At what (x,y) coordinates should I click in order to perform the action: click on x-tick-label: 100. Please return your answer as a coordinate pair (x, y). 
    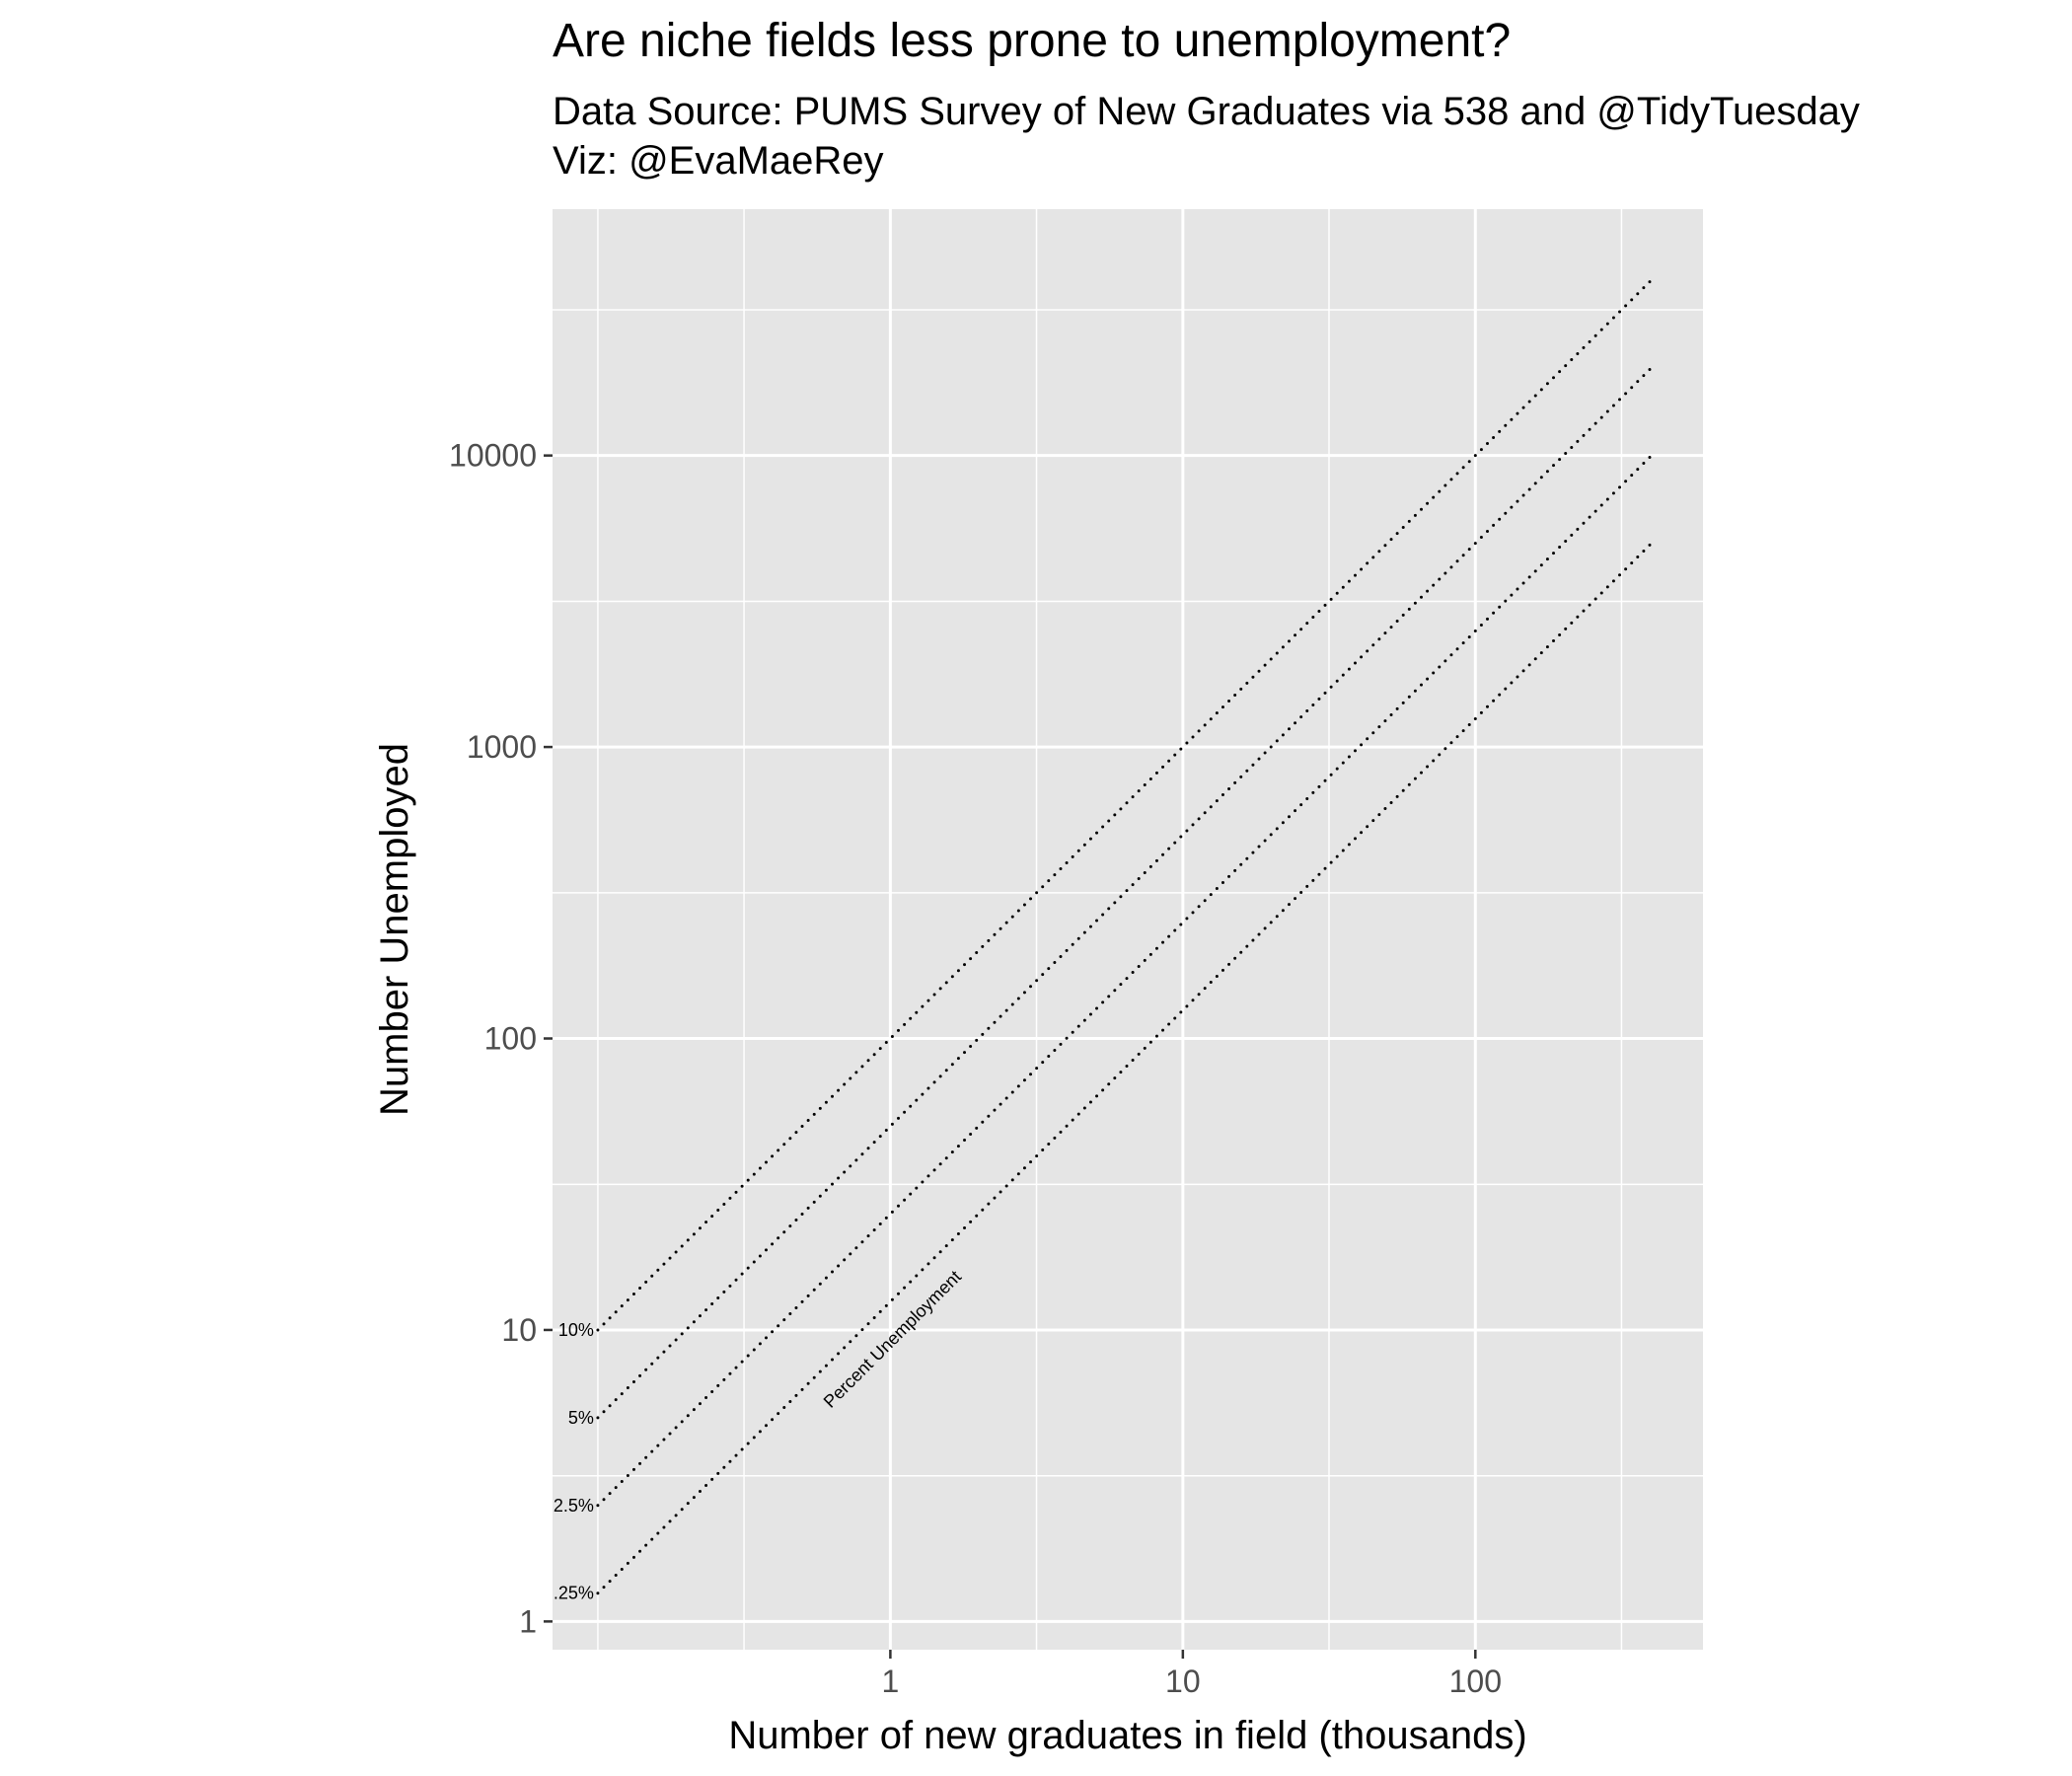
    Looking at the image, I should click on (1476, 1682).